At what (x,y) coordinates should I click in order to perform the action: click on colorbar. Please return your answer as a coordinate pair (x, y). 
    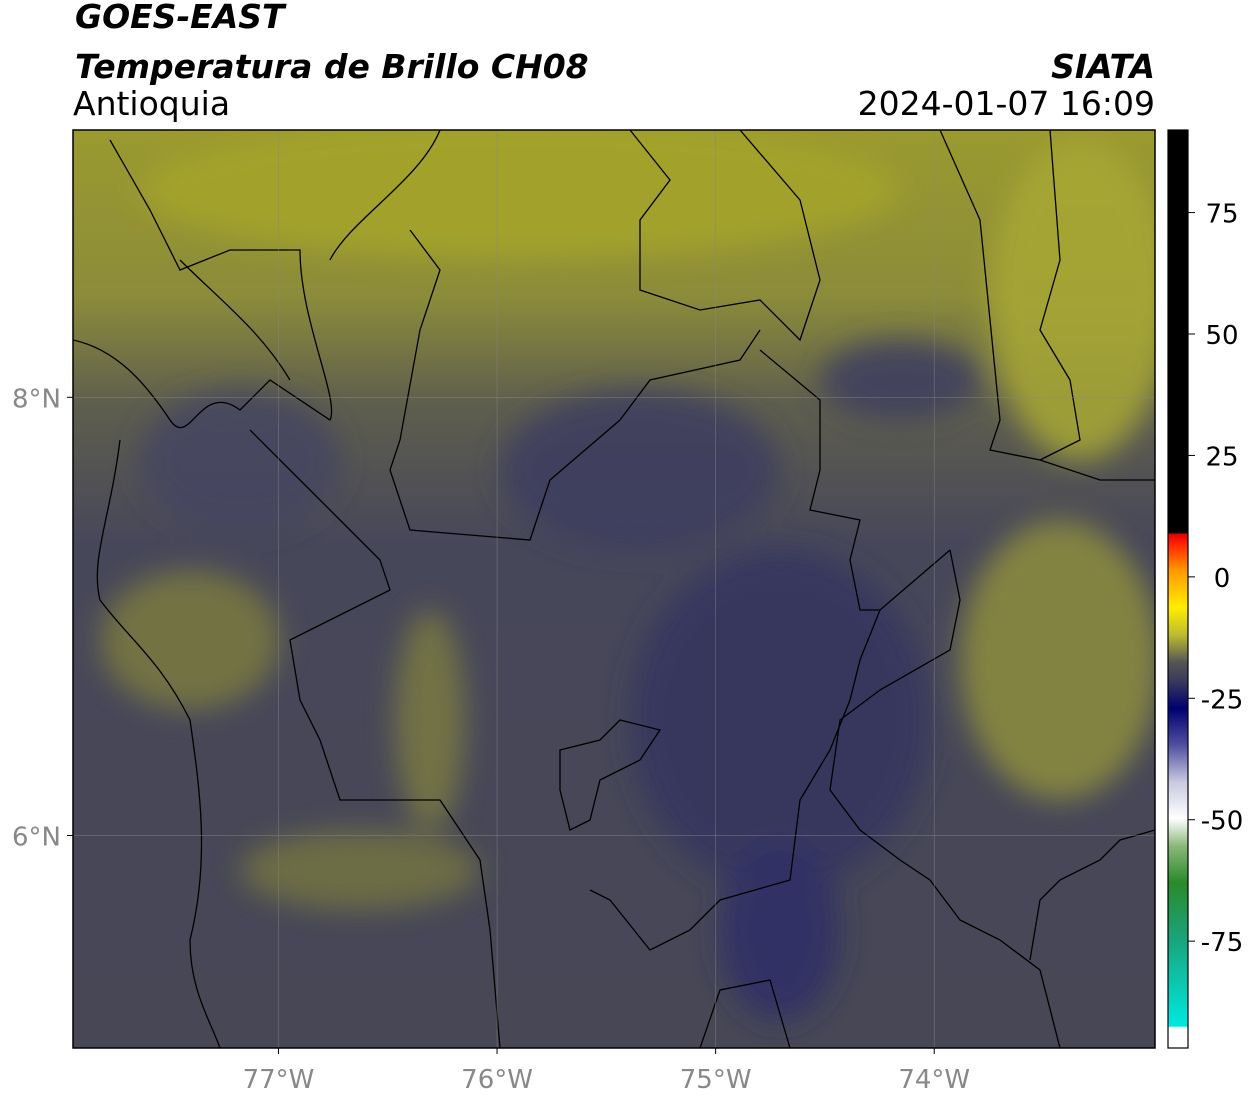
    Looking at the image, I should click on (1178, 589).